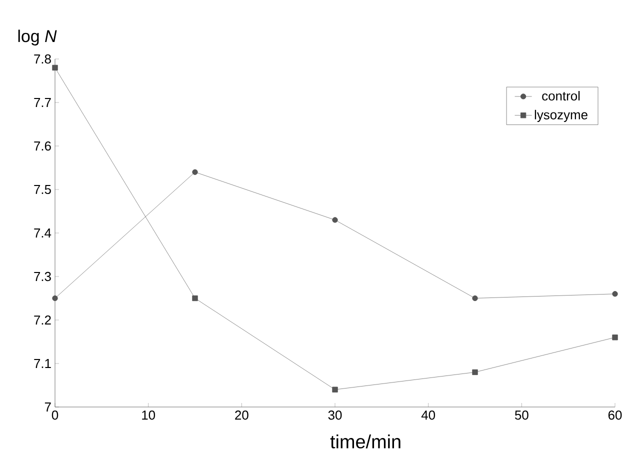 This screenshot has height=470, width=630. I want to click on y-tick-label: 7.1, so click(42, 363).